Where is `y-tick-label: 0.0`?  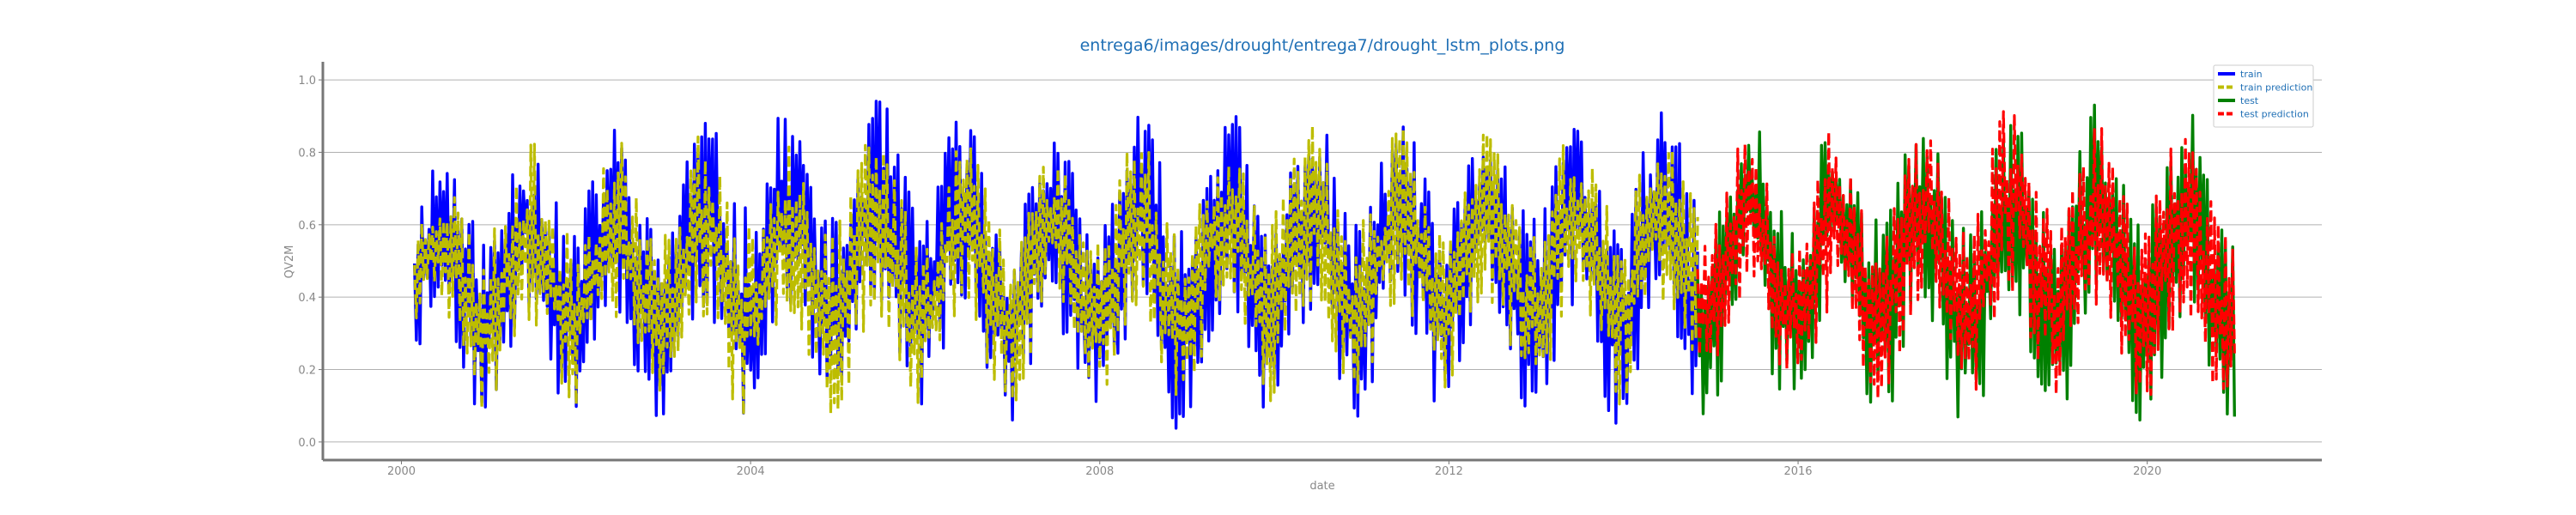 y-tick-label: 0.0 is located at coordinates (307, 443).